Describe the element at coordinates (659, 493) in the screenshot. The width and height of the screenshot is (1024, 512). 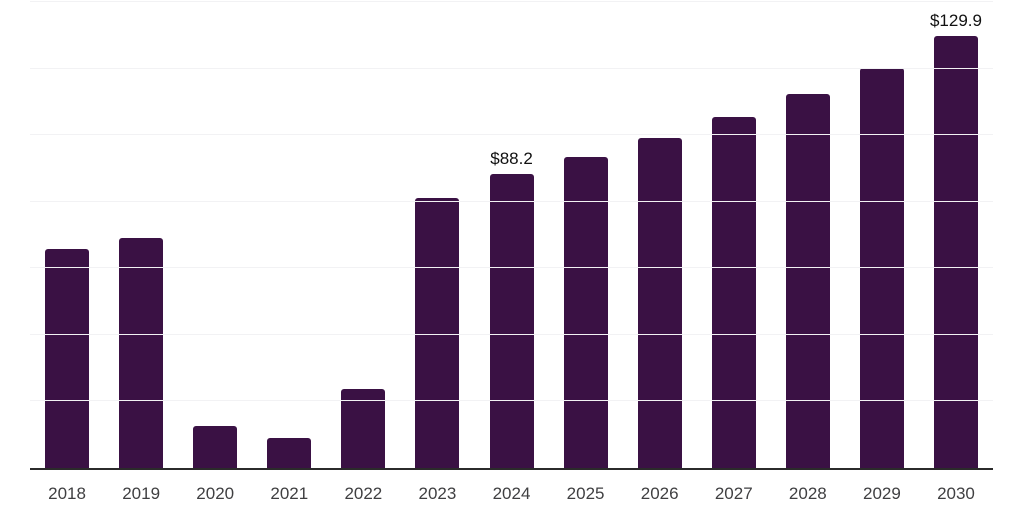
I see `x-tick-label-2026: 2026` at that location.